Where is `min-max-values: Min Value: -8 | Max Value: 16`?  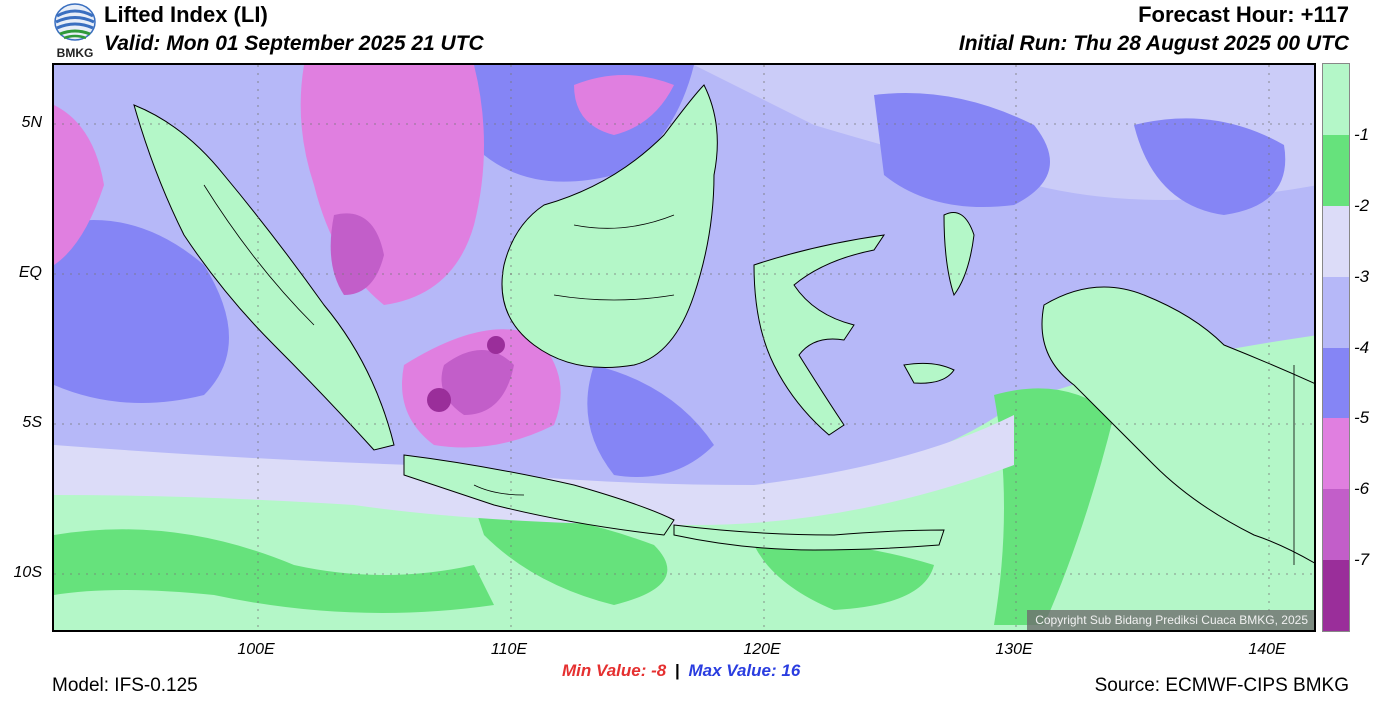 min-max-values: Min Value: -8 | Max Value: 16 is located at coordinates (681, 671).